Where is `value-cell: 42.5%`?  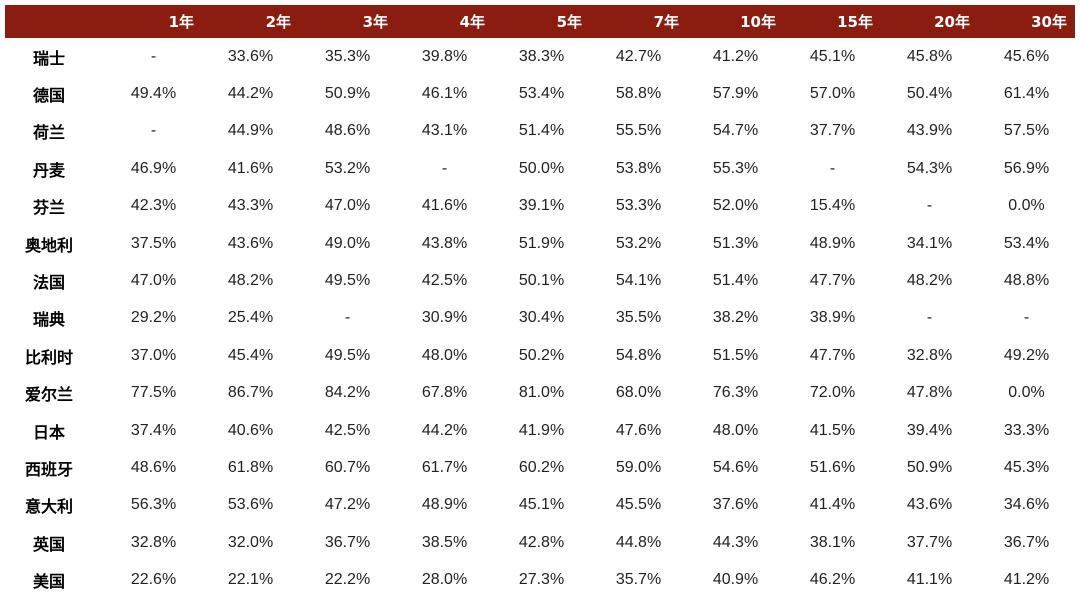
value-cell: 42.5% is located at coordinates (347, 430).